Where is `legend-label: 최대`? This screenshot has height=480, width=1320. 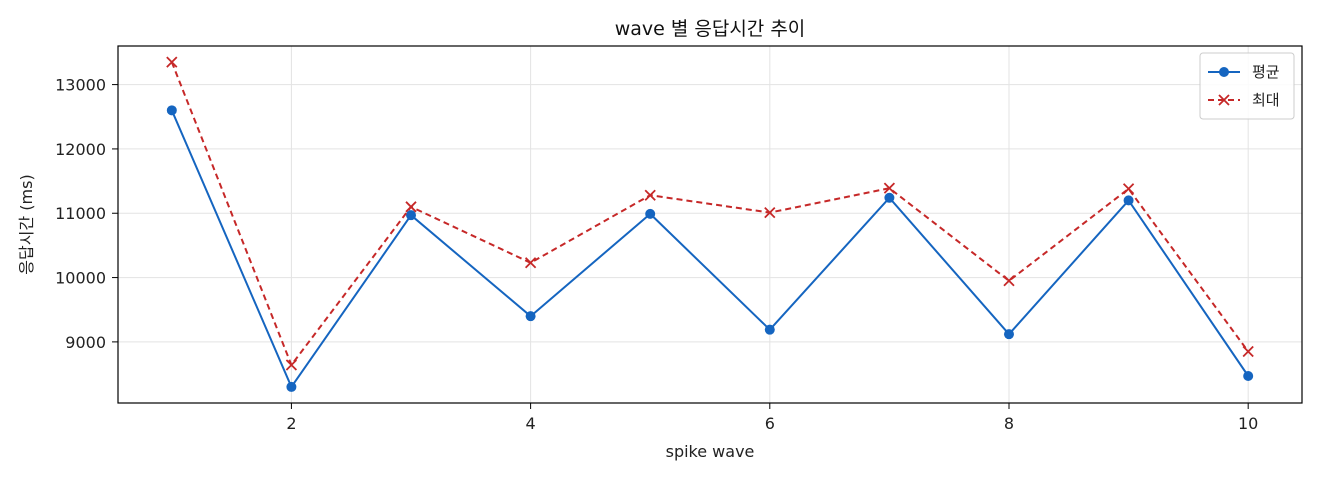
legend-label: 최대 is located at coordinates (1266, 100).